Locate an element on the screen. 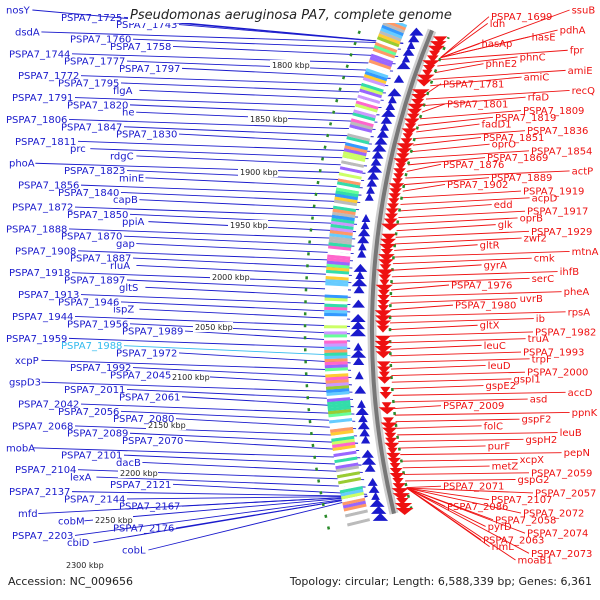 The width and height of the screenshot is (600, 600). gene-label-reverse: PSPA7_1993 is located at coordinates (553, 353).